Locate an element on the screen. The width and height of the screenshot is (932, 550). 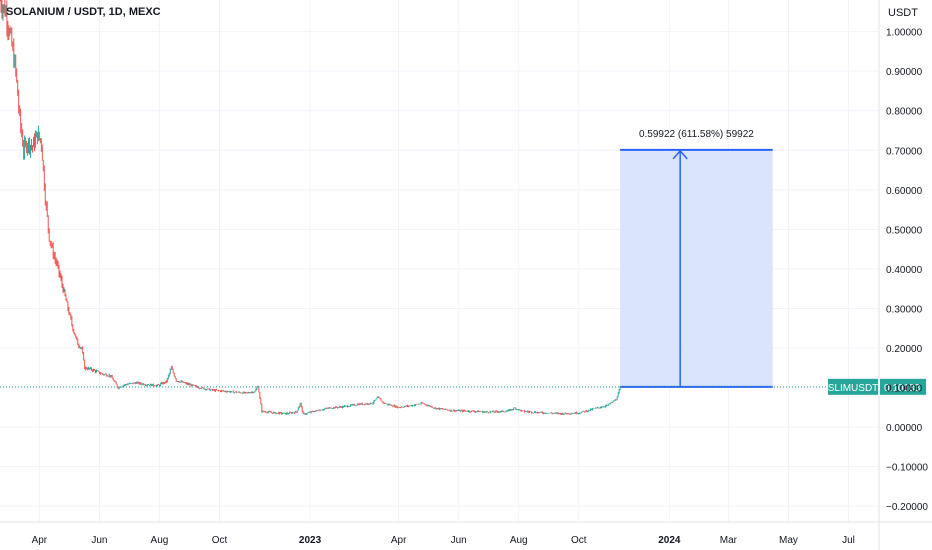
y-tick-label: 1.00000 is located at coordinates (904, 33).